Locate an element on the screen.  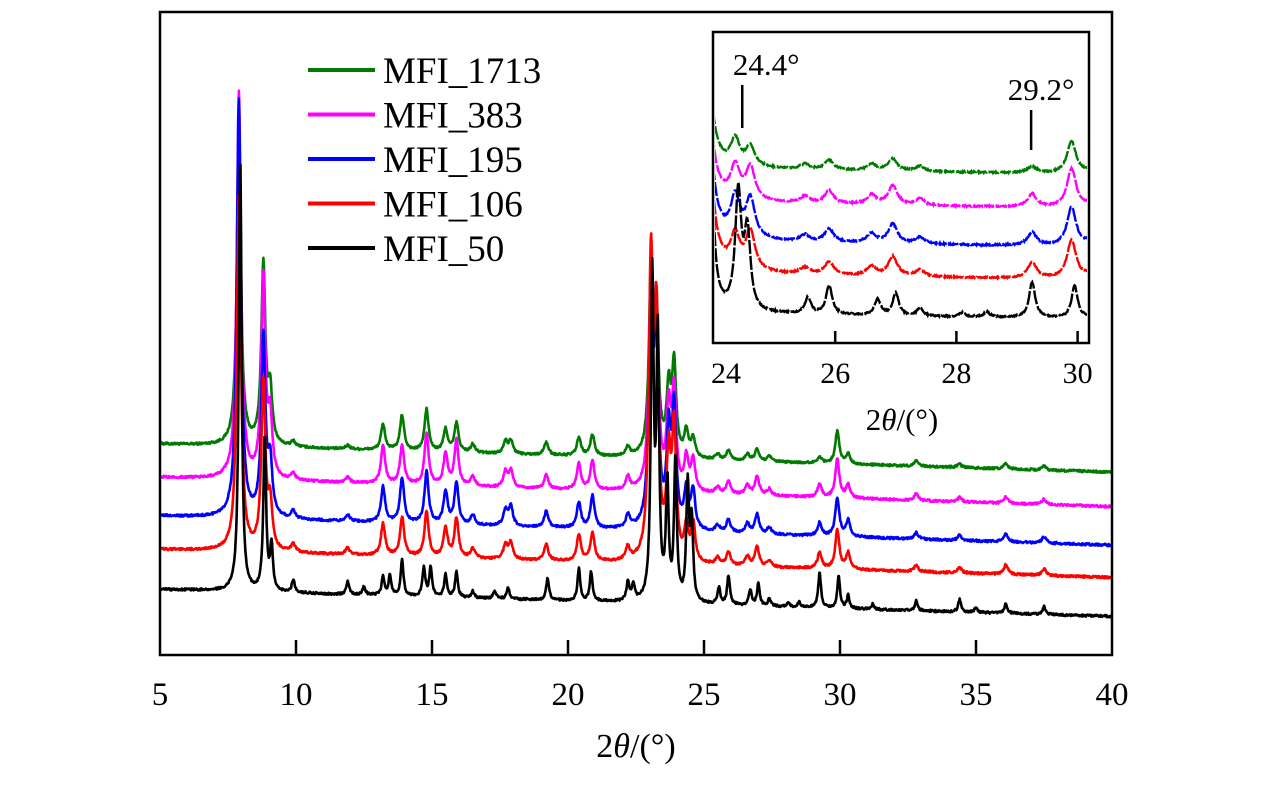
inset-x-axis-label: 2θ/(°) is located at coordinates (902, 419).